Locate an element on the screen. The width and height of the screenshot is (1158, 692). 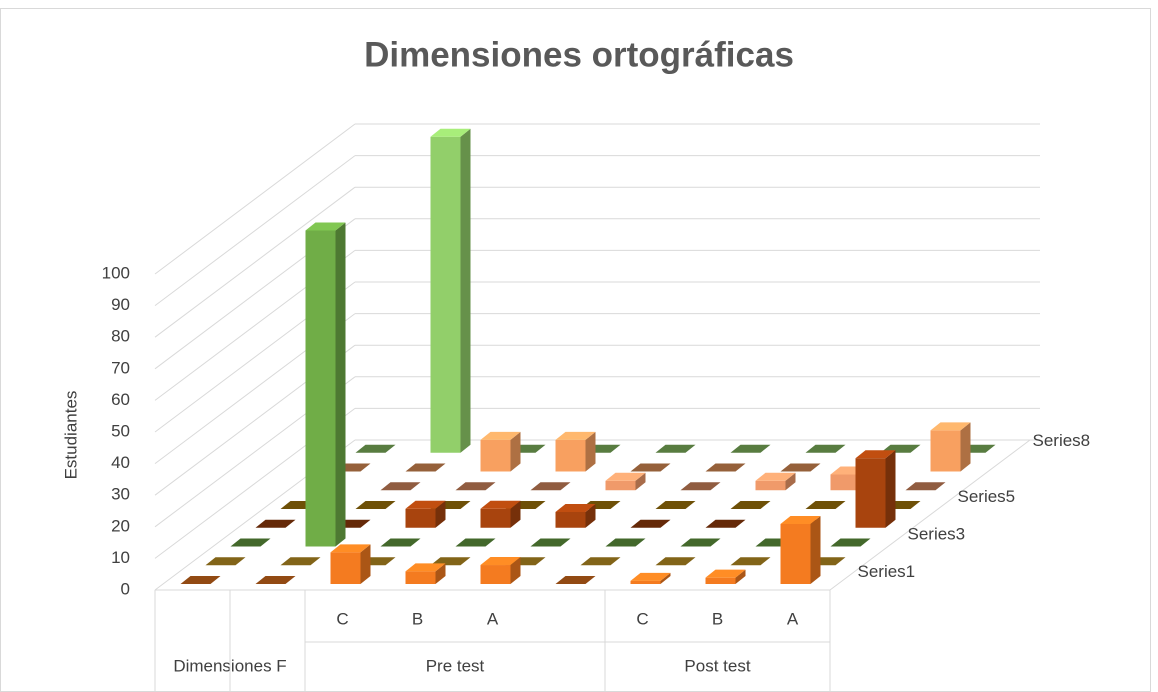
chart-title: Dimensiones ortográficas is located at coordinates (579, 54).